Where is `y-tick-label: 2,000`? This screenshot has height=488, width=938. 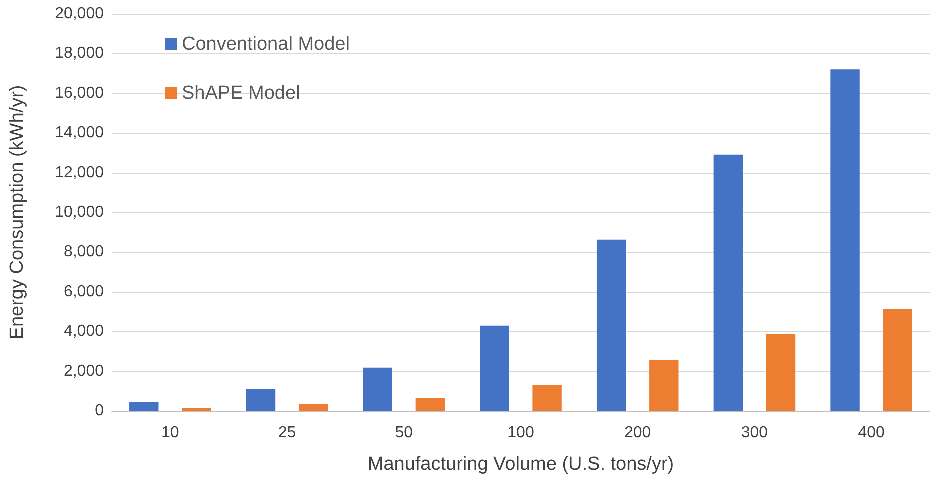
y-tick-label: 2,000 is located at coordinates (84, 371).